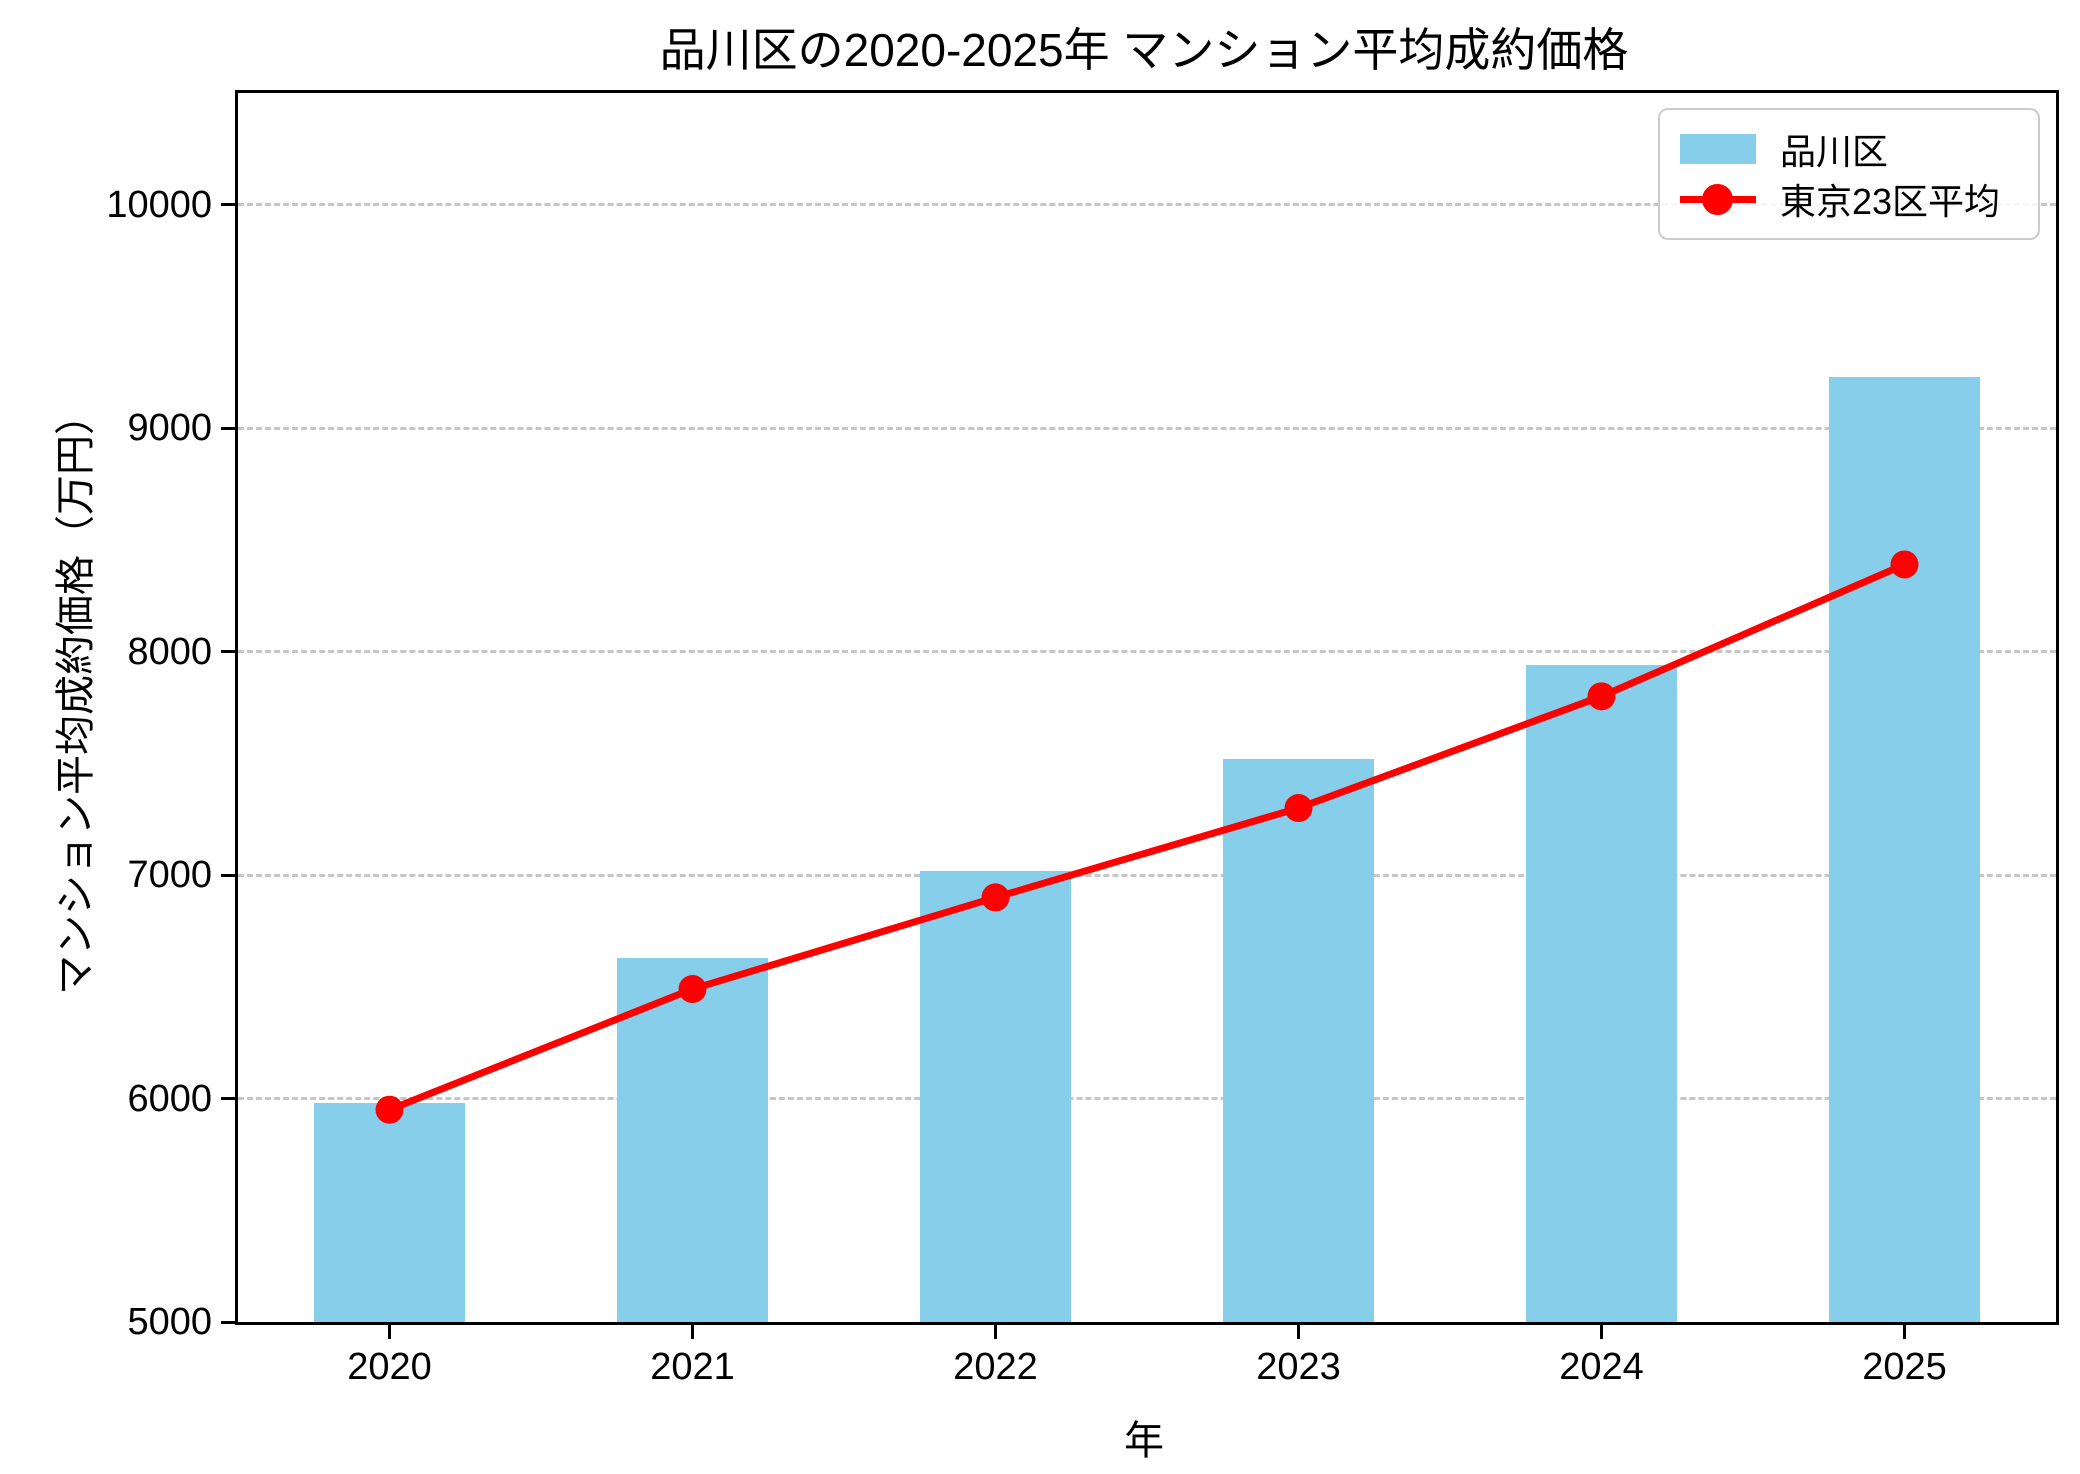  Describe the element at coordinates (692, 1367) in the screenshot. I see `x-tick-label: 2021` at that location.